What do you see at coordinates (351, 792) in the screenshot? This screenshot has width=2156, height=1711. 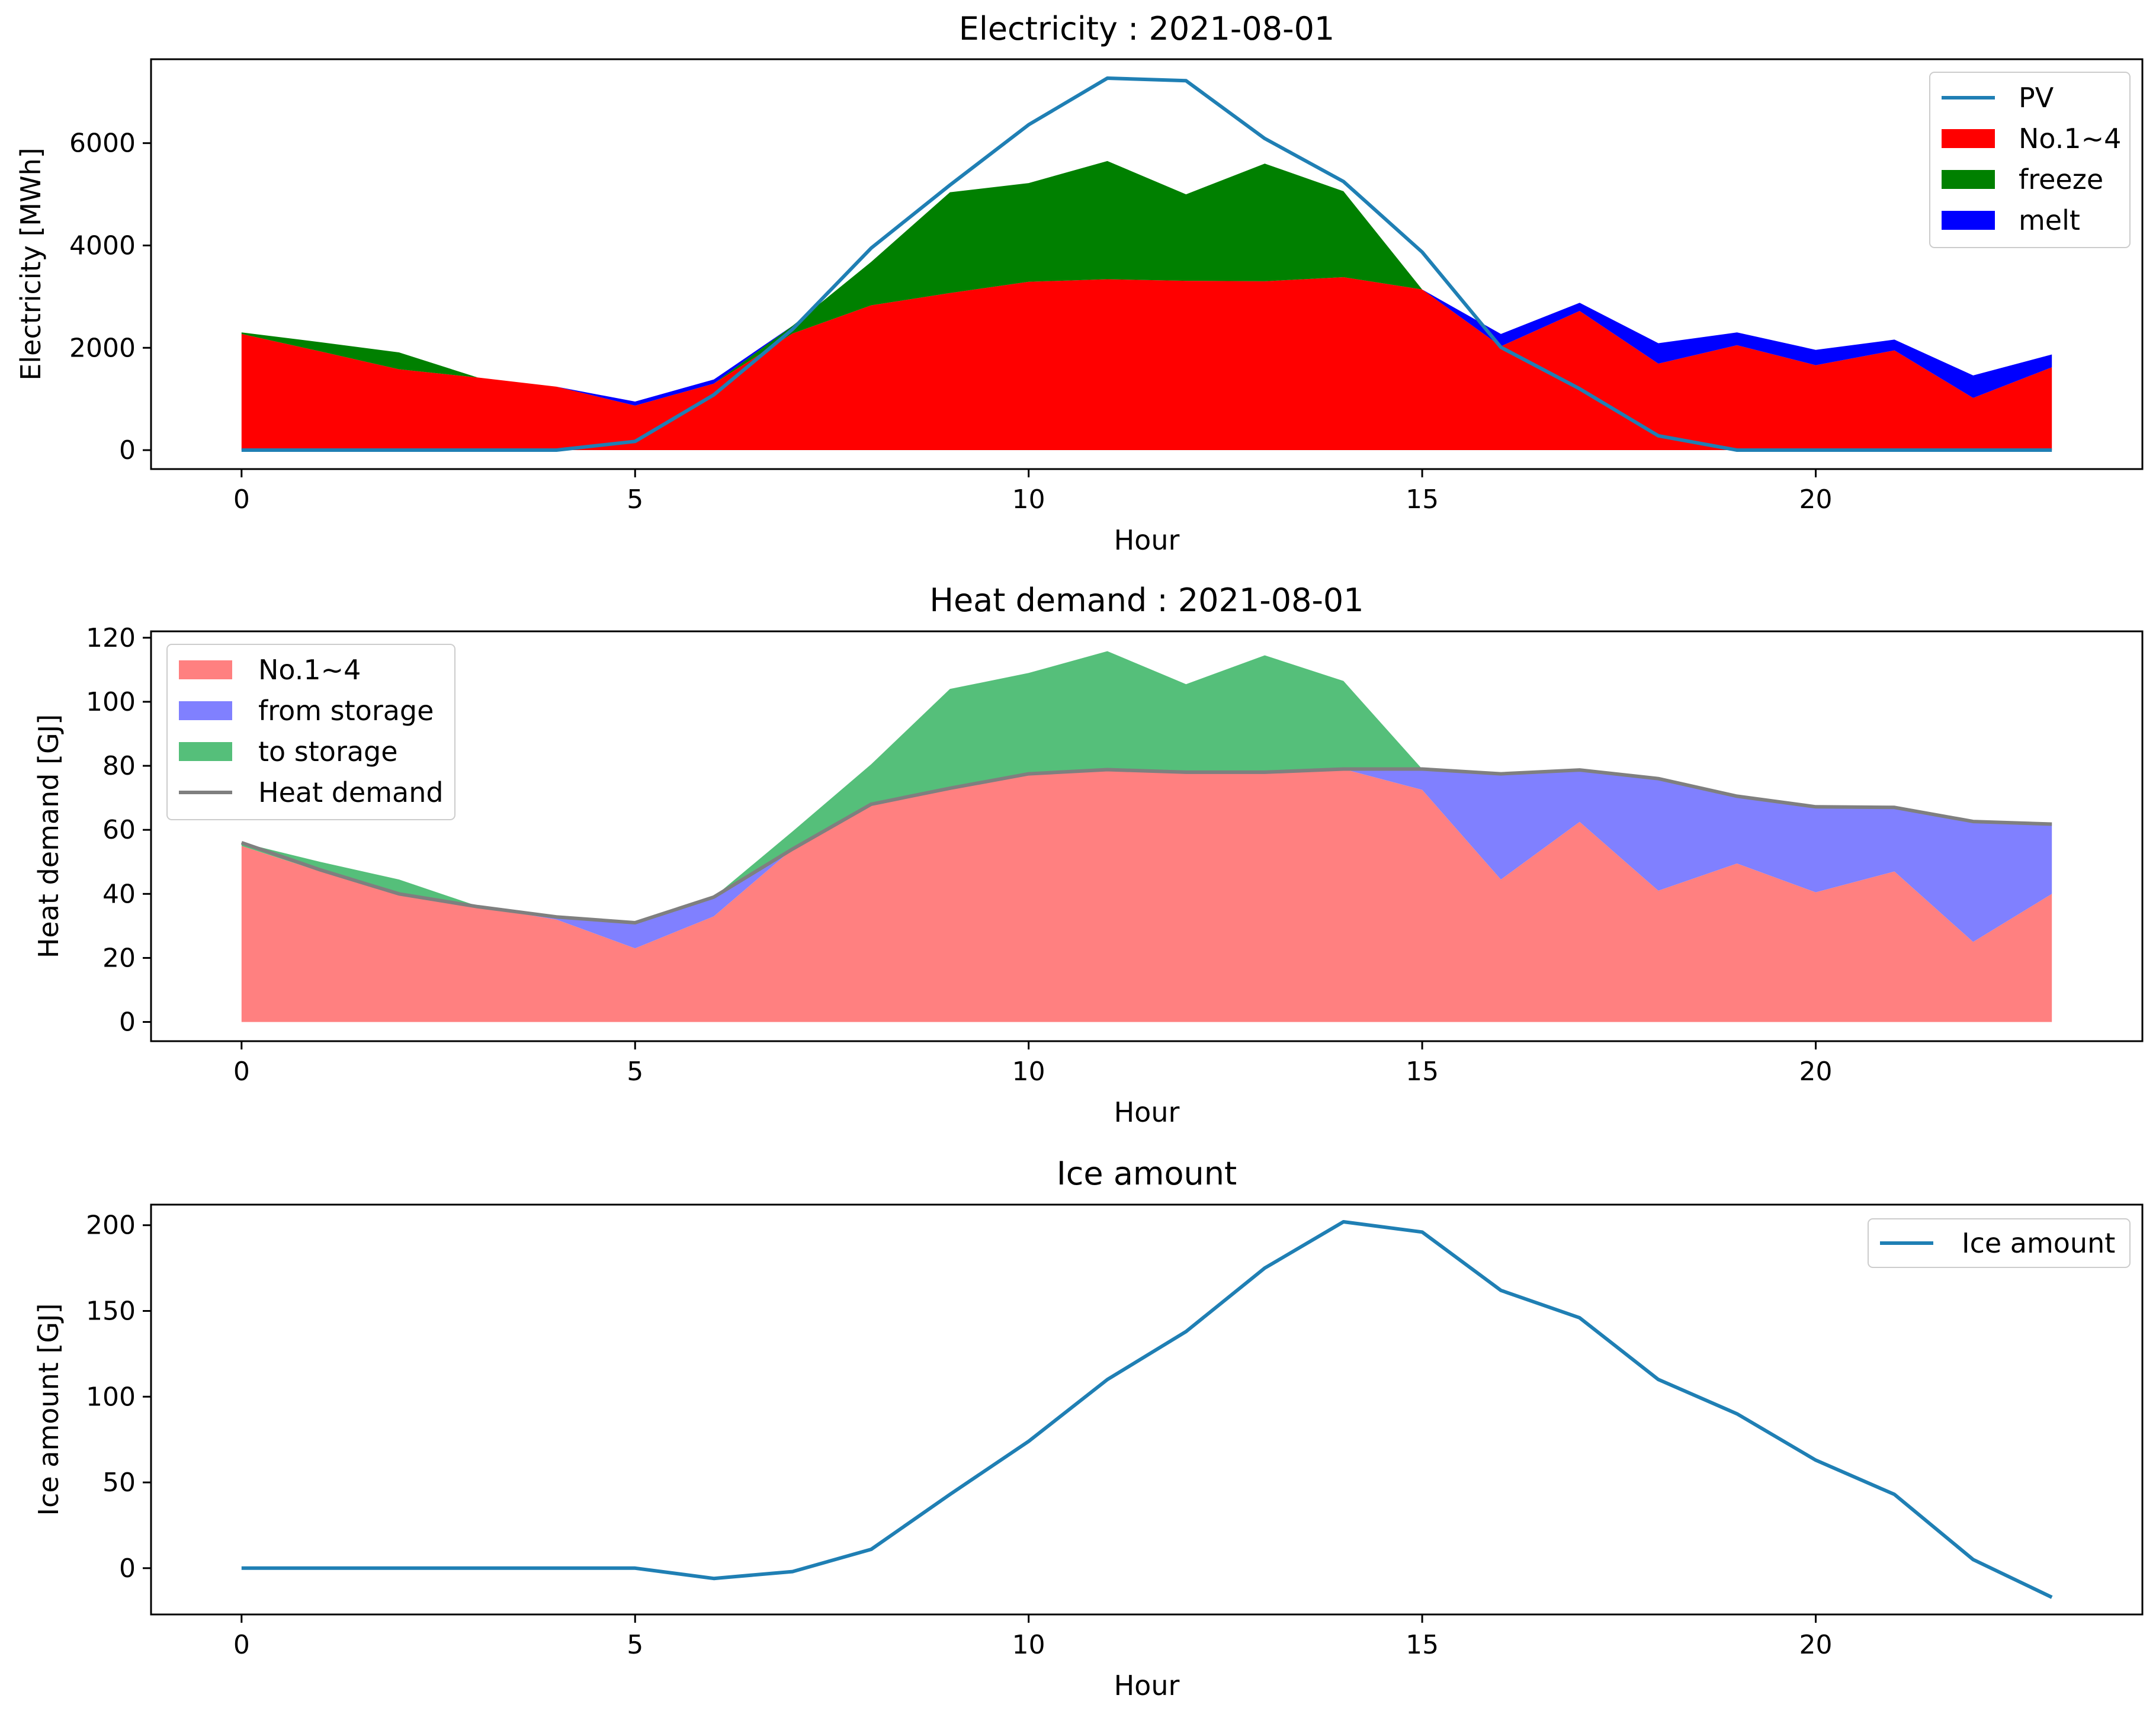 I see `legend-label-heat-demand: Heat demand` at bounding box center [351, 792].